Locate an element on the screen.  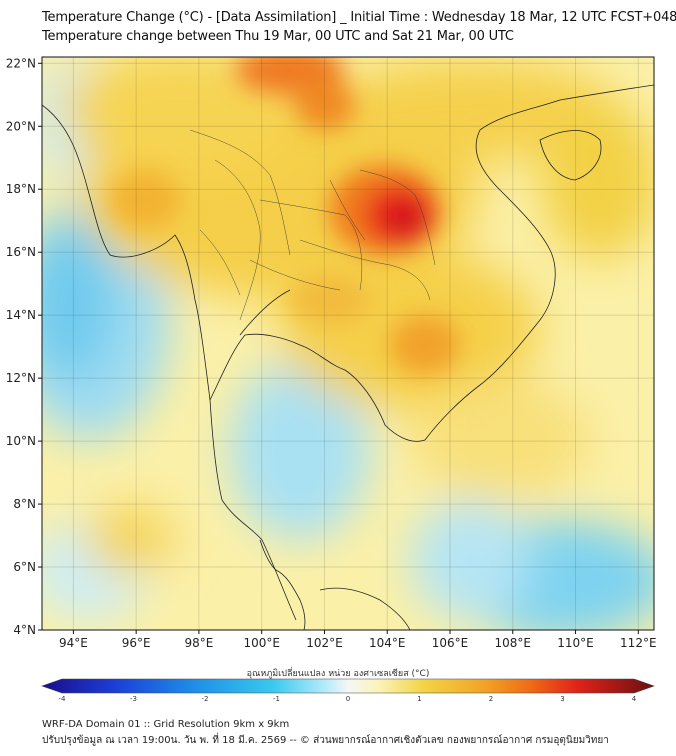
x-tick-label: 100°E is located at coordinates (261, 643).